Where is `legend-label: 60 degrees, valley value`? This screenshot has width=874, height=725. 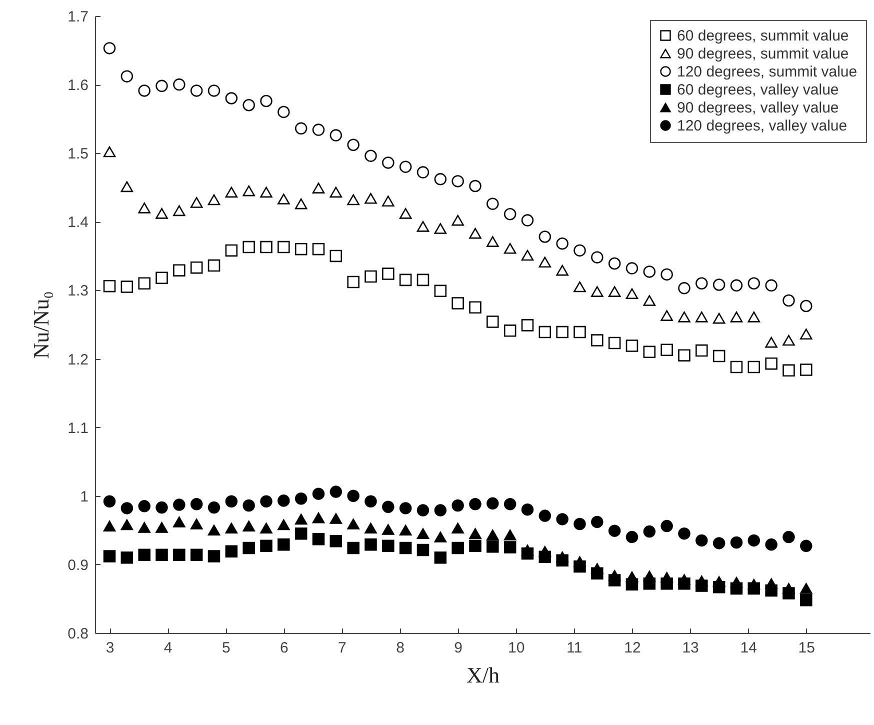
legend-label: 60 degrees, valley value is located at coordinates (758, 90).